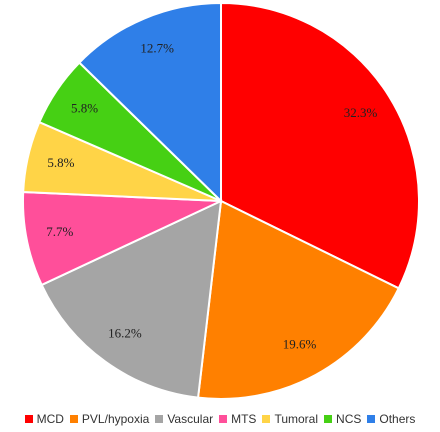  What do you see at coordinates (122, 238) in the screenshot?
I see `pie-slice-mts` at bounding box center [122, 238].